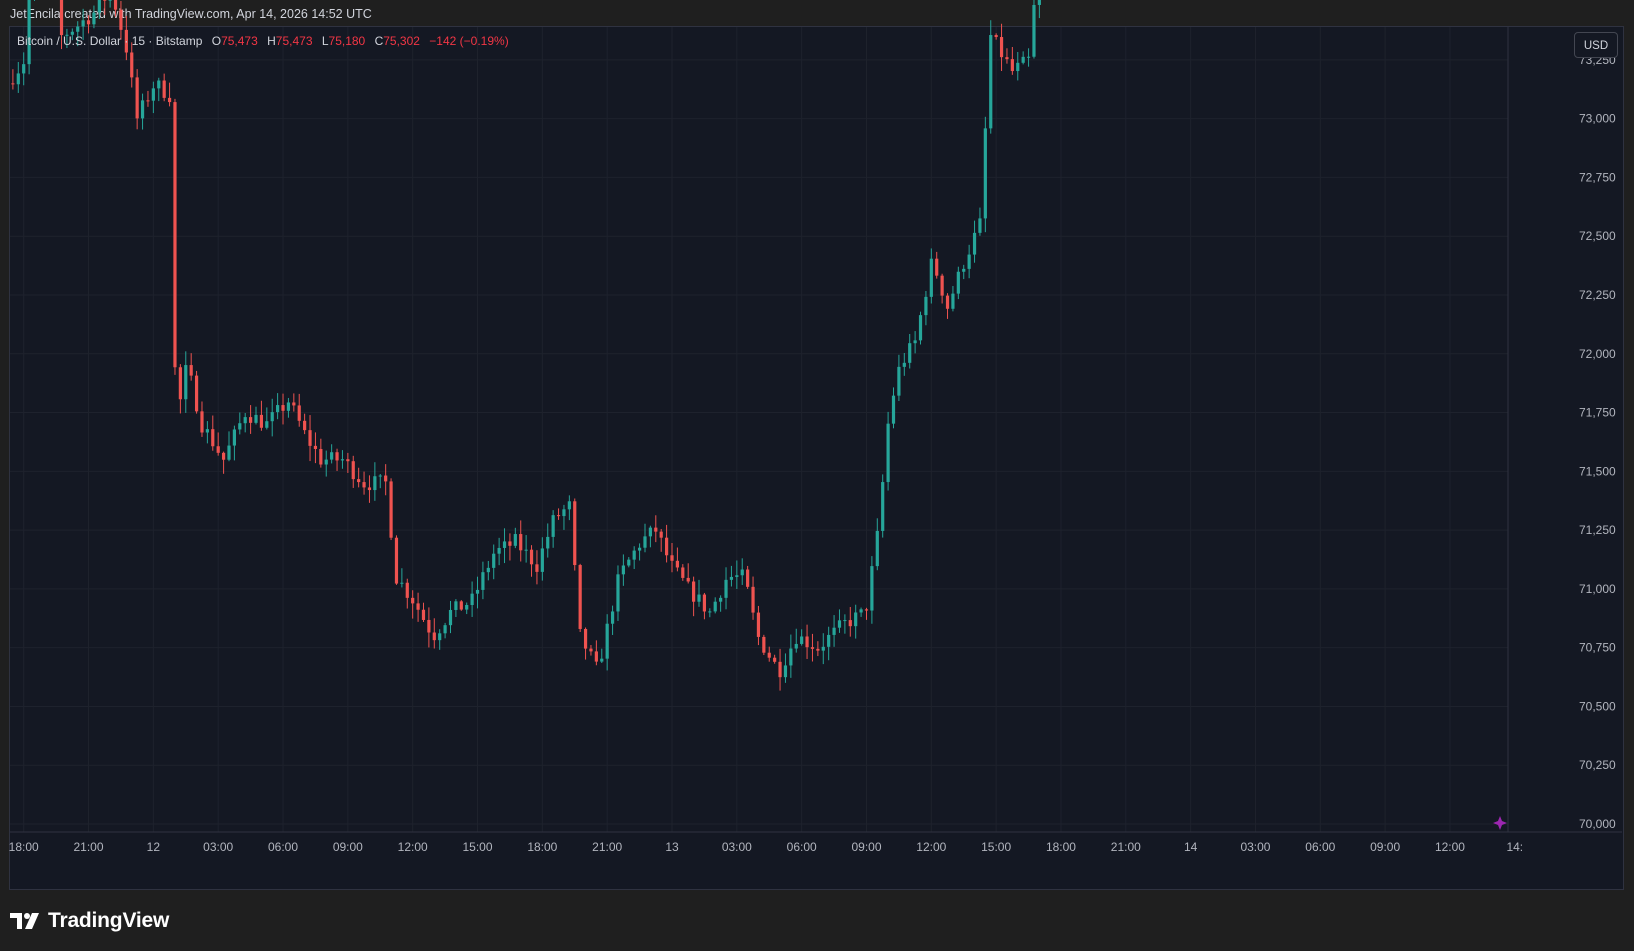 The height and width of the screenshot is (951, 1634). I want to click on sparkle-icon, so click(1500, 823).